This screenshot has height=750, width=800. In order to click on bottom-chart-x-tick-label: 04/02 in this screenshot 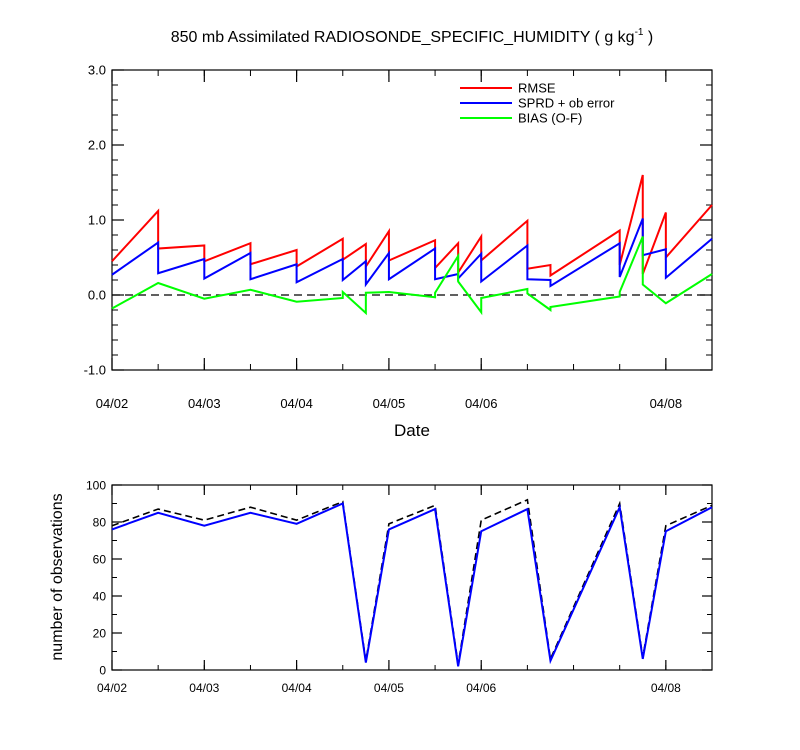, I will do `click(112, 688)`.